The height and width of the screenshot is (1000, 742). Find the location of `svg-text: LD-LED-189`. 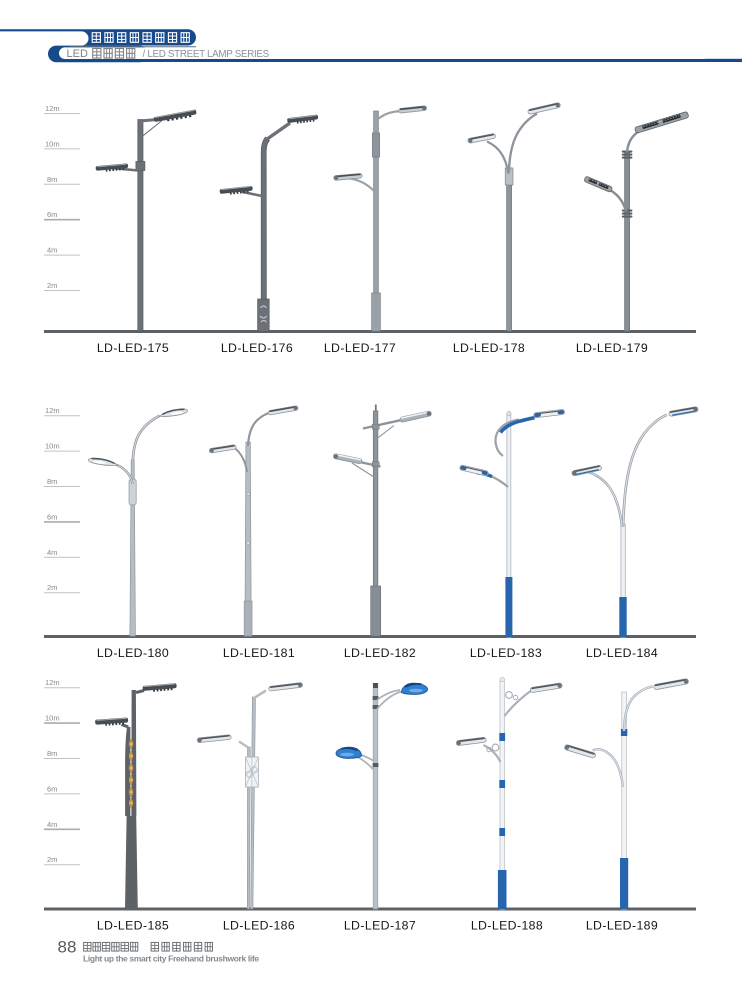

svg-text: LD-LED-189 is located at coordinates (622, 926).